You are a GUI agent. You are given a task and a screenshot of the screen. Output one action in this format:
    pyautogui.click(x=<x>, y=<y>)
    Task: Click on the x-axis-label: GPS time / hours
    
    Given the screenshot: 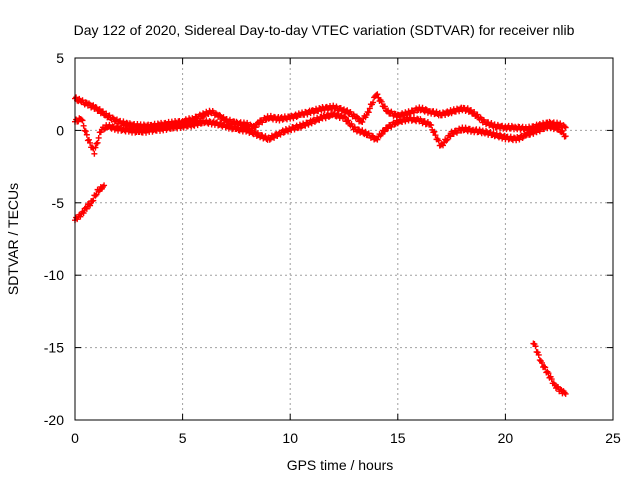 What is the action you would take?
    pyautogui.click(x=340, y=465)
    